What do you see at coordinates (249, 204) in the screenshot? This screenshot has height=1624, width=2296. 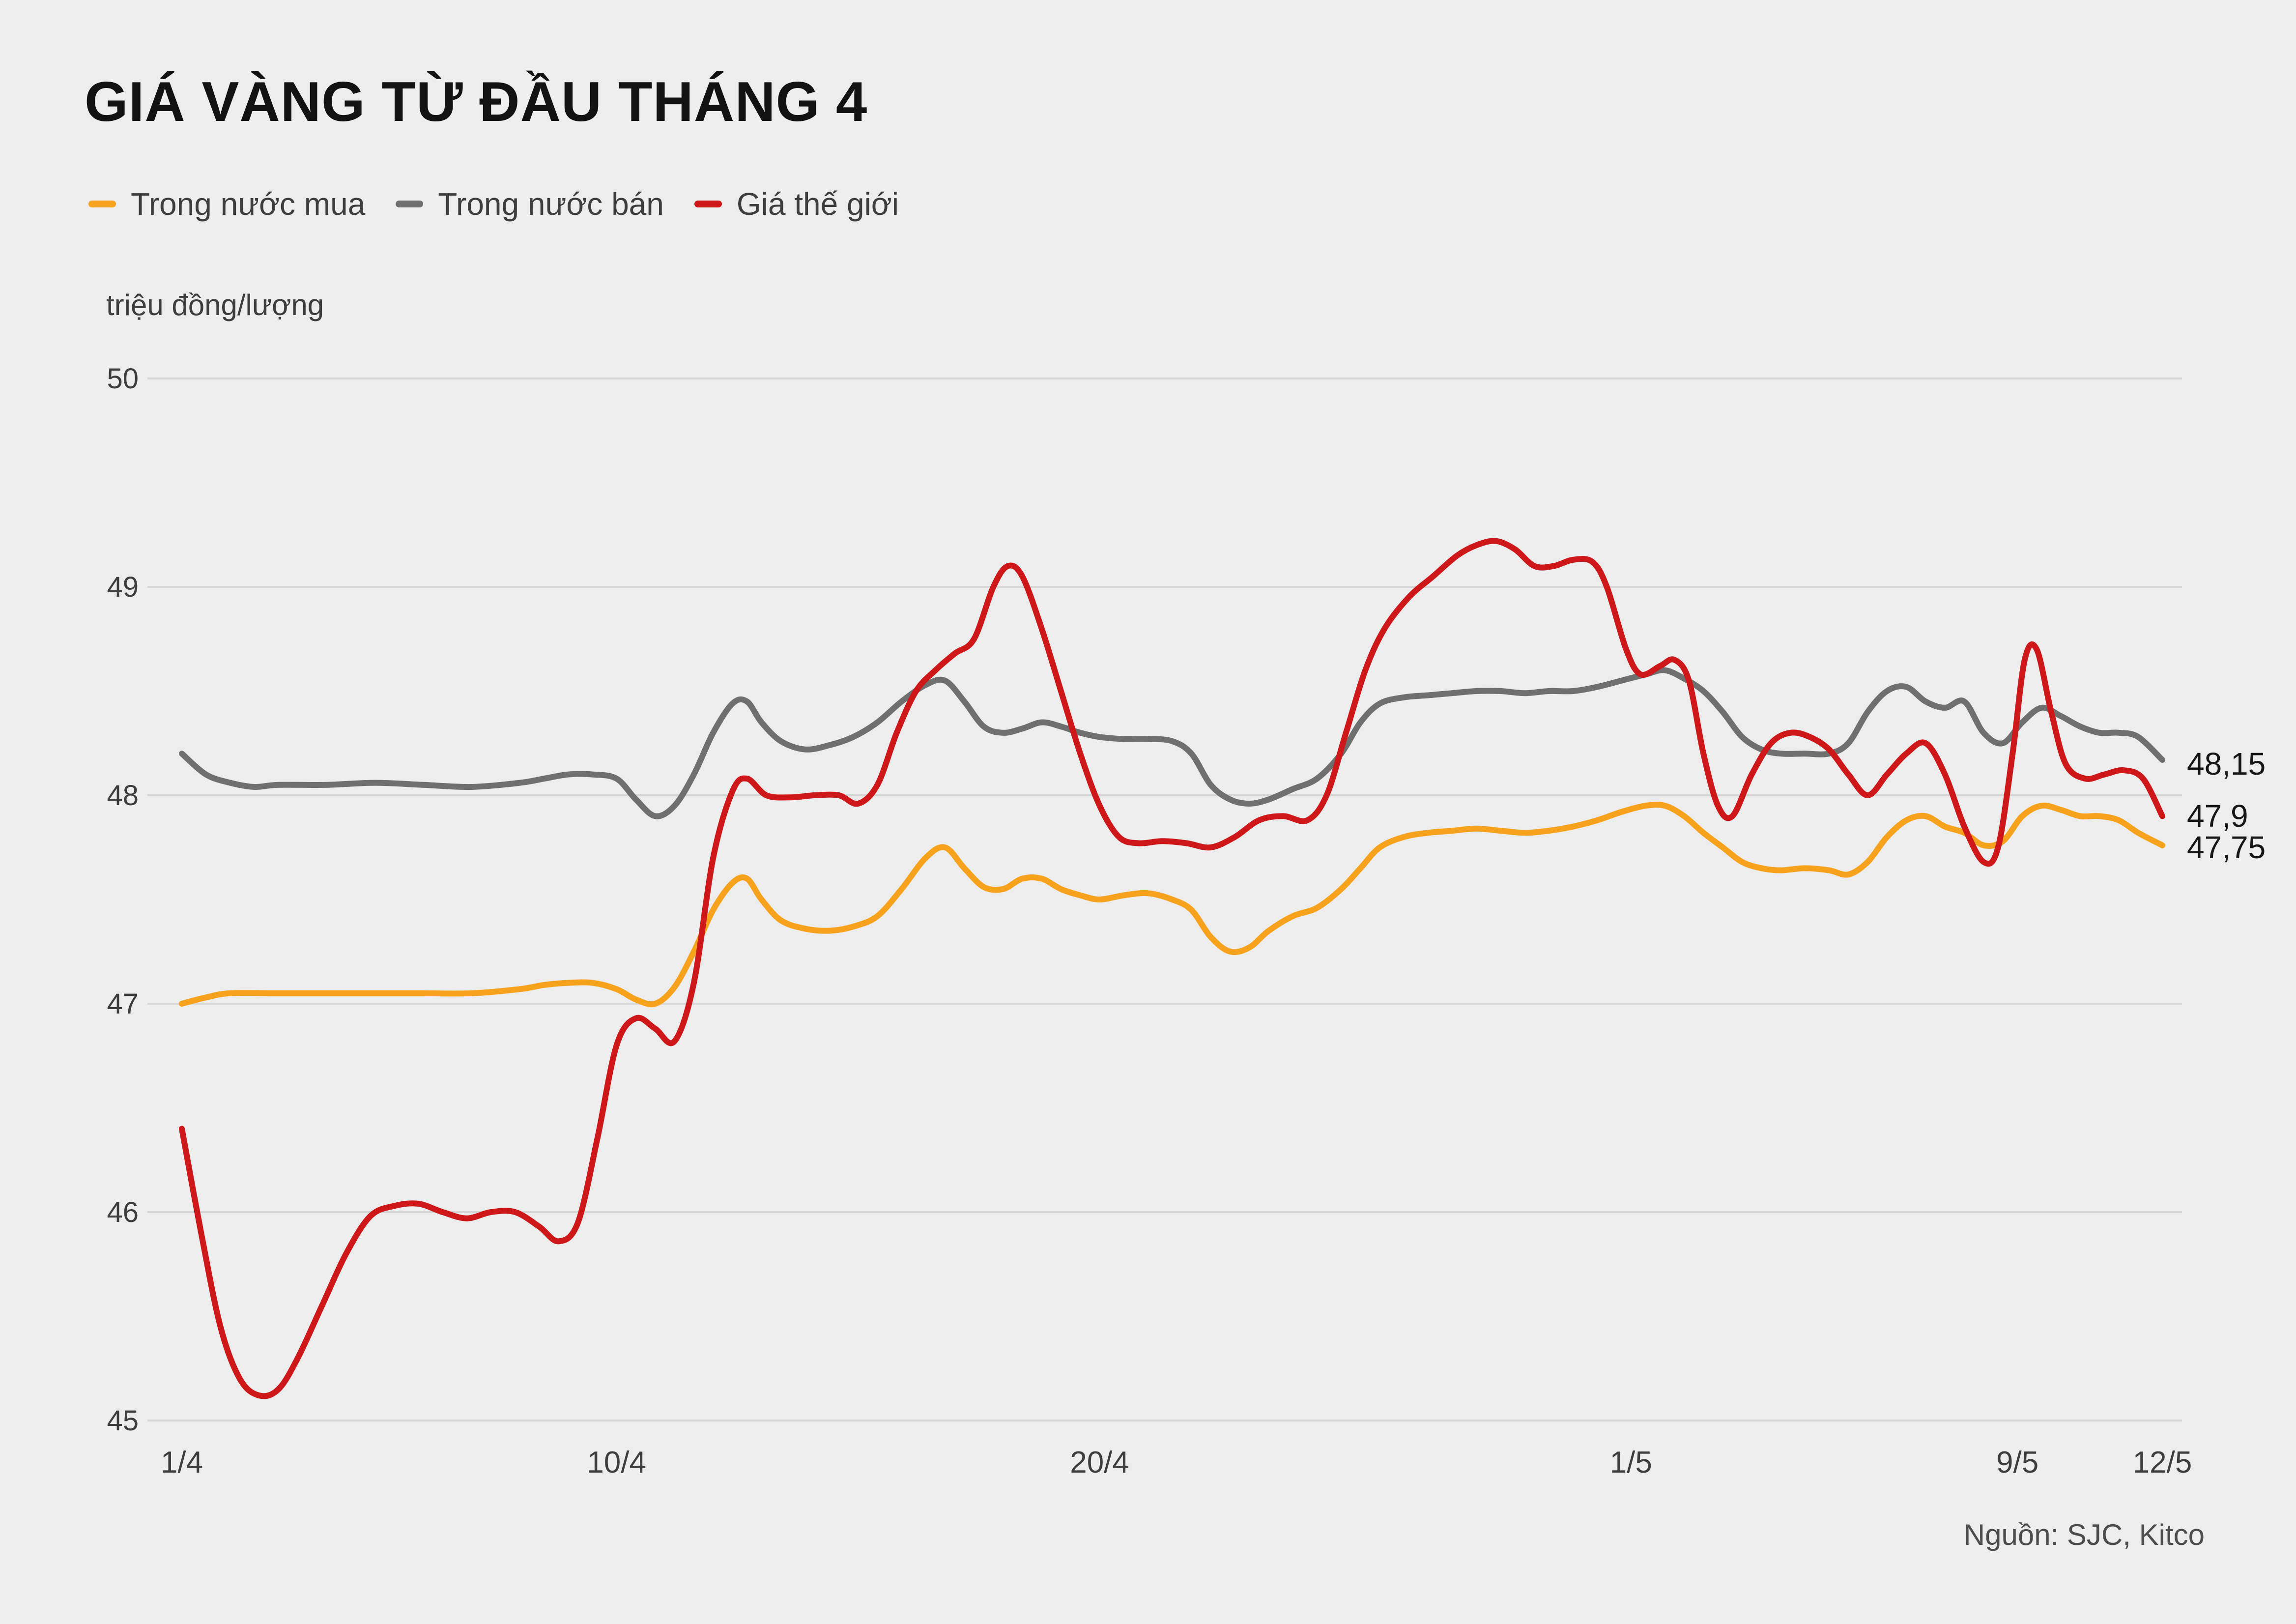 I see `legend-label-trong-nuoc-mua: Trong nước mua` at bounding box center [249, 204].